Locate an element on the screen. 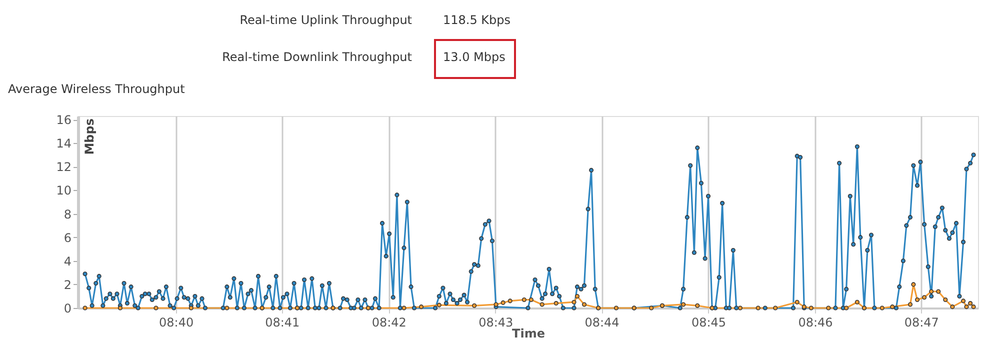 This screenshot has width=991, height=342. x-tick-label: 08:44 is located at coordinates (602, 323).